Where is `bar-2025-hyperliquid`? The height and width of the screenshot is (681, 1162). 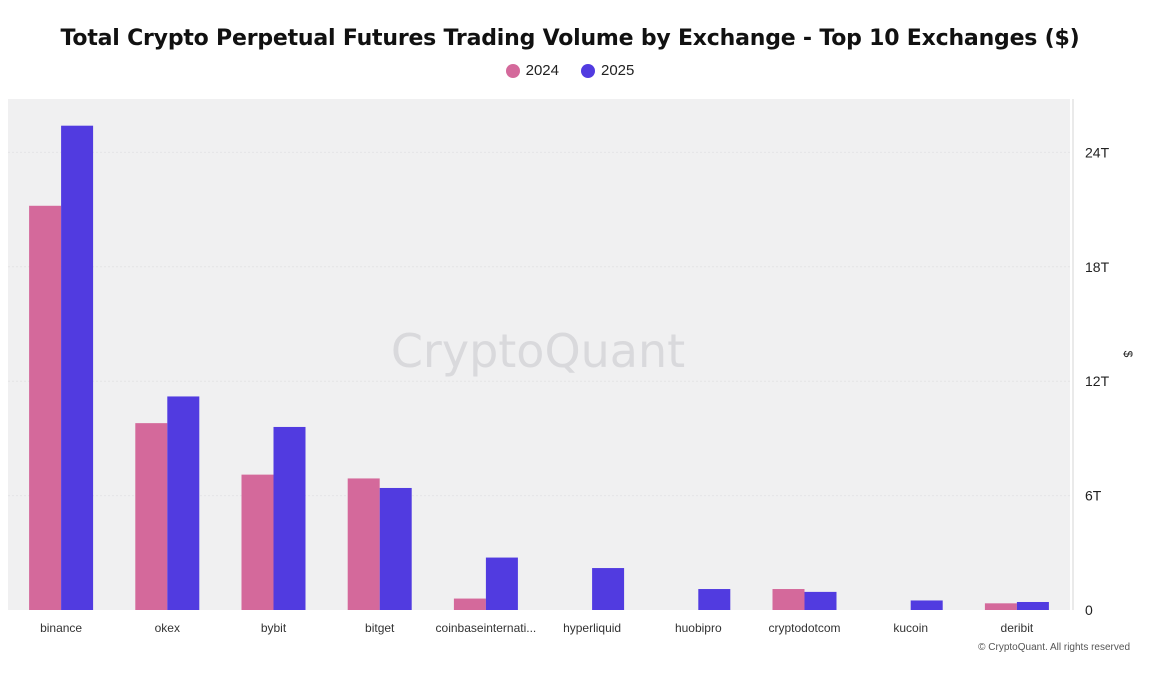 bar-2025-hyperliquid is located at coordinates (608, 589).